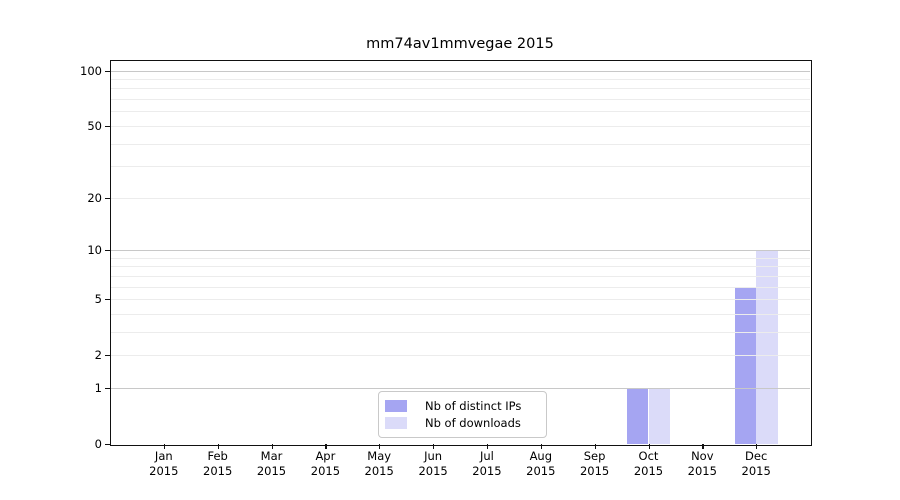 The height and width of the screenshot is (500, 900). I want to click on legend-label-downloads: Nb of downloads, so click(473, 423).